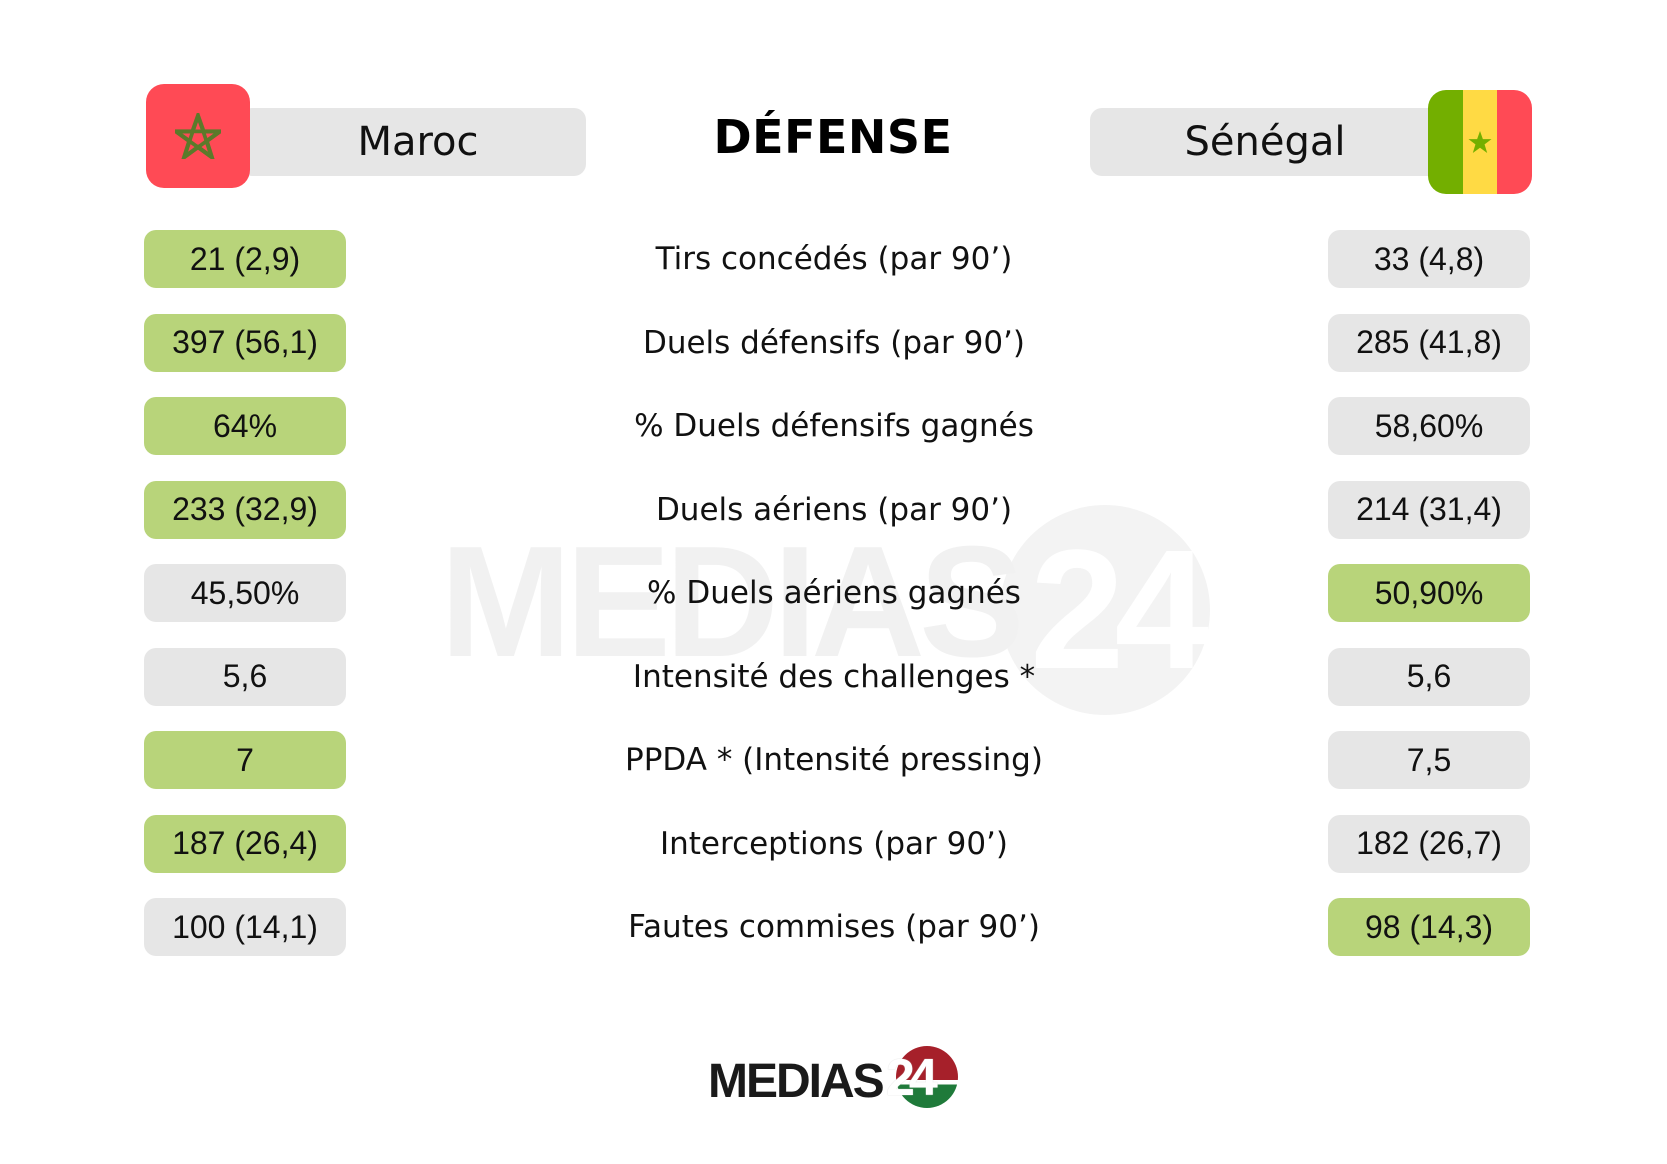 The image size is (1667, 1164). Describe the element at coordinates (1429, 593) in the screenshot. I see `right-team-value: 50,90%` at that location.